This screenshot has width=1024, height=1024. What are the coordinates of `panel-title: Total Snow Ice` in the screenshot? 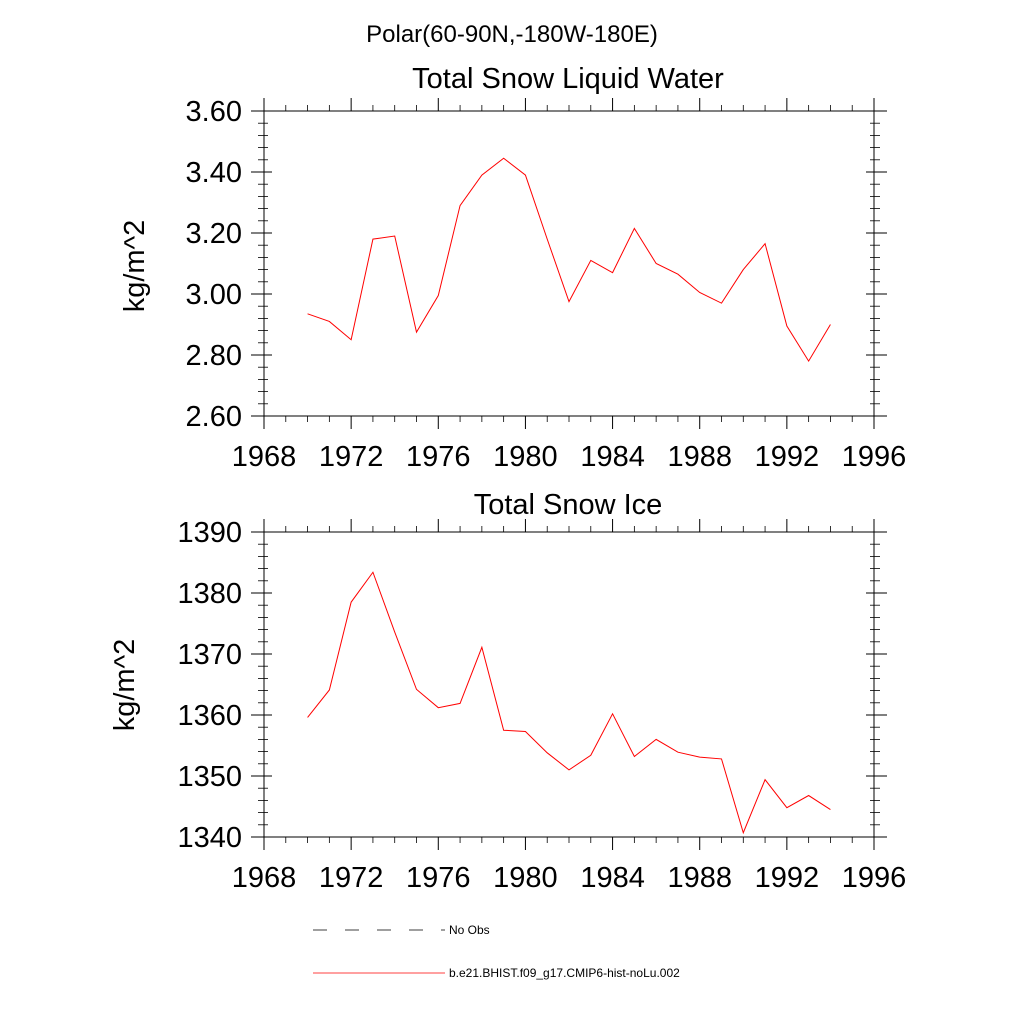 It's located at (568, 505).